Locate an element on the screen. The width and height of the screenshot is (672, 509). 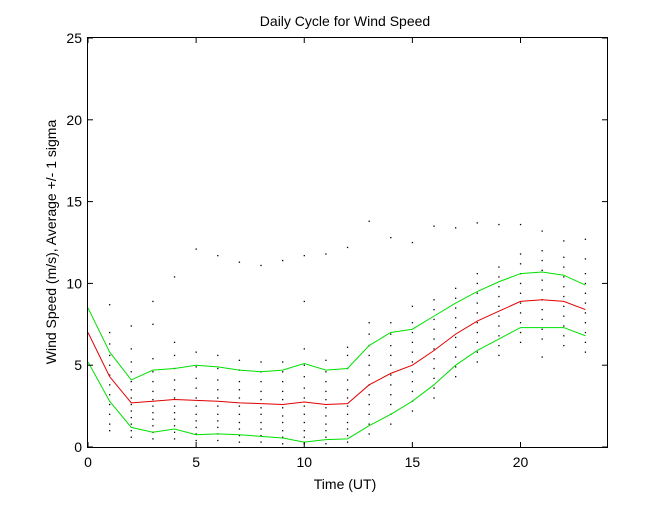
y-tick-label: 15 is located at coordinates (74, 202).